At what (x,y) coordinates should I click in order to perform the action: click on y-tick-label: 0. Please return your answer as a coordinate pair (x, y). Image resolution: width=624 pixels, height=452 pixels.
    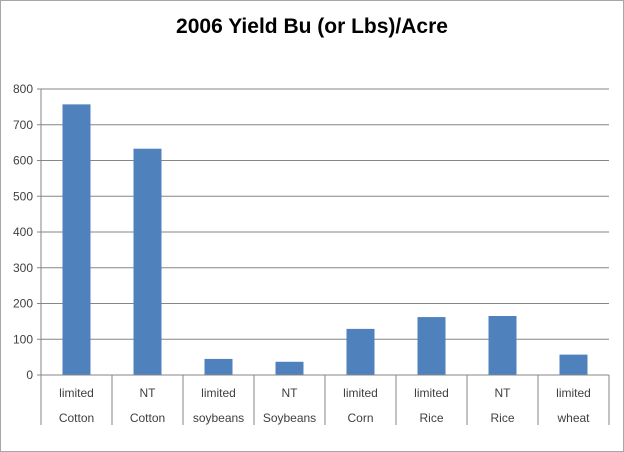
    Looking at the image, I should click on (29, 375).